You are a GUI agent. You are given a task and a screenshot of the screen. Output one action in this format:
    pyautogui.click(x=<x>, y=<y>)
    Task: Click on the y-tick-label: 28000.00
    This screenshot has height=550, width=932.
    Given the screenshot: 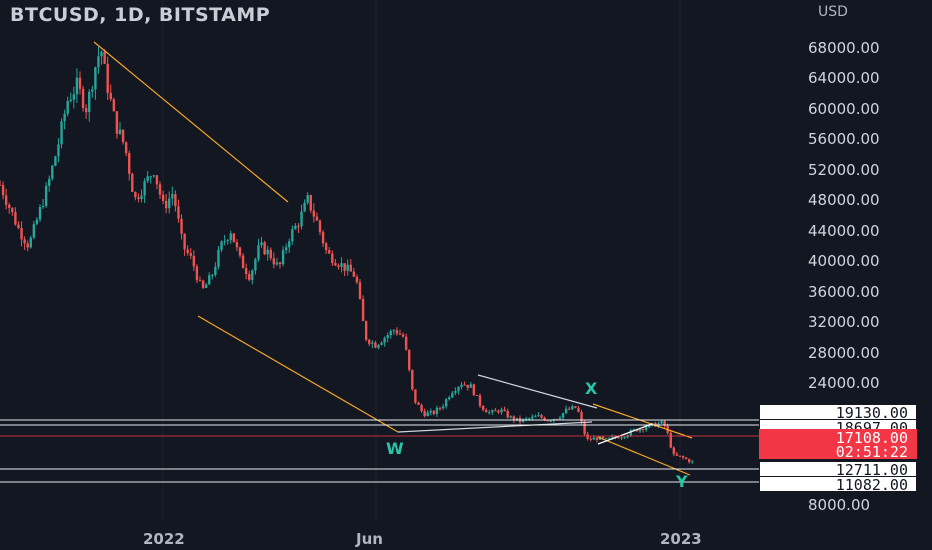 What is the action you would take?
    pyautogui.click(x=844, y=352)
    